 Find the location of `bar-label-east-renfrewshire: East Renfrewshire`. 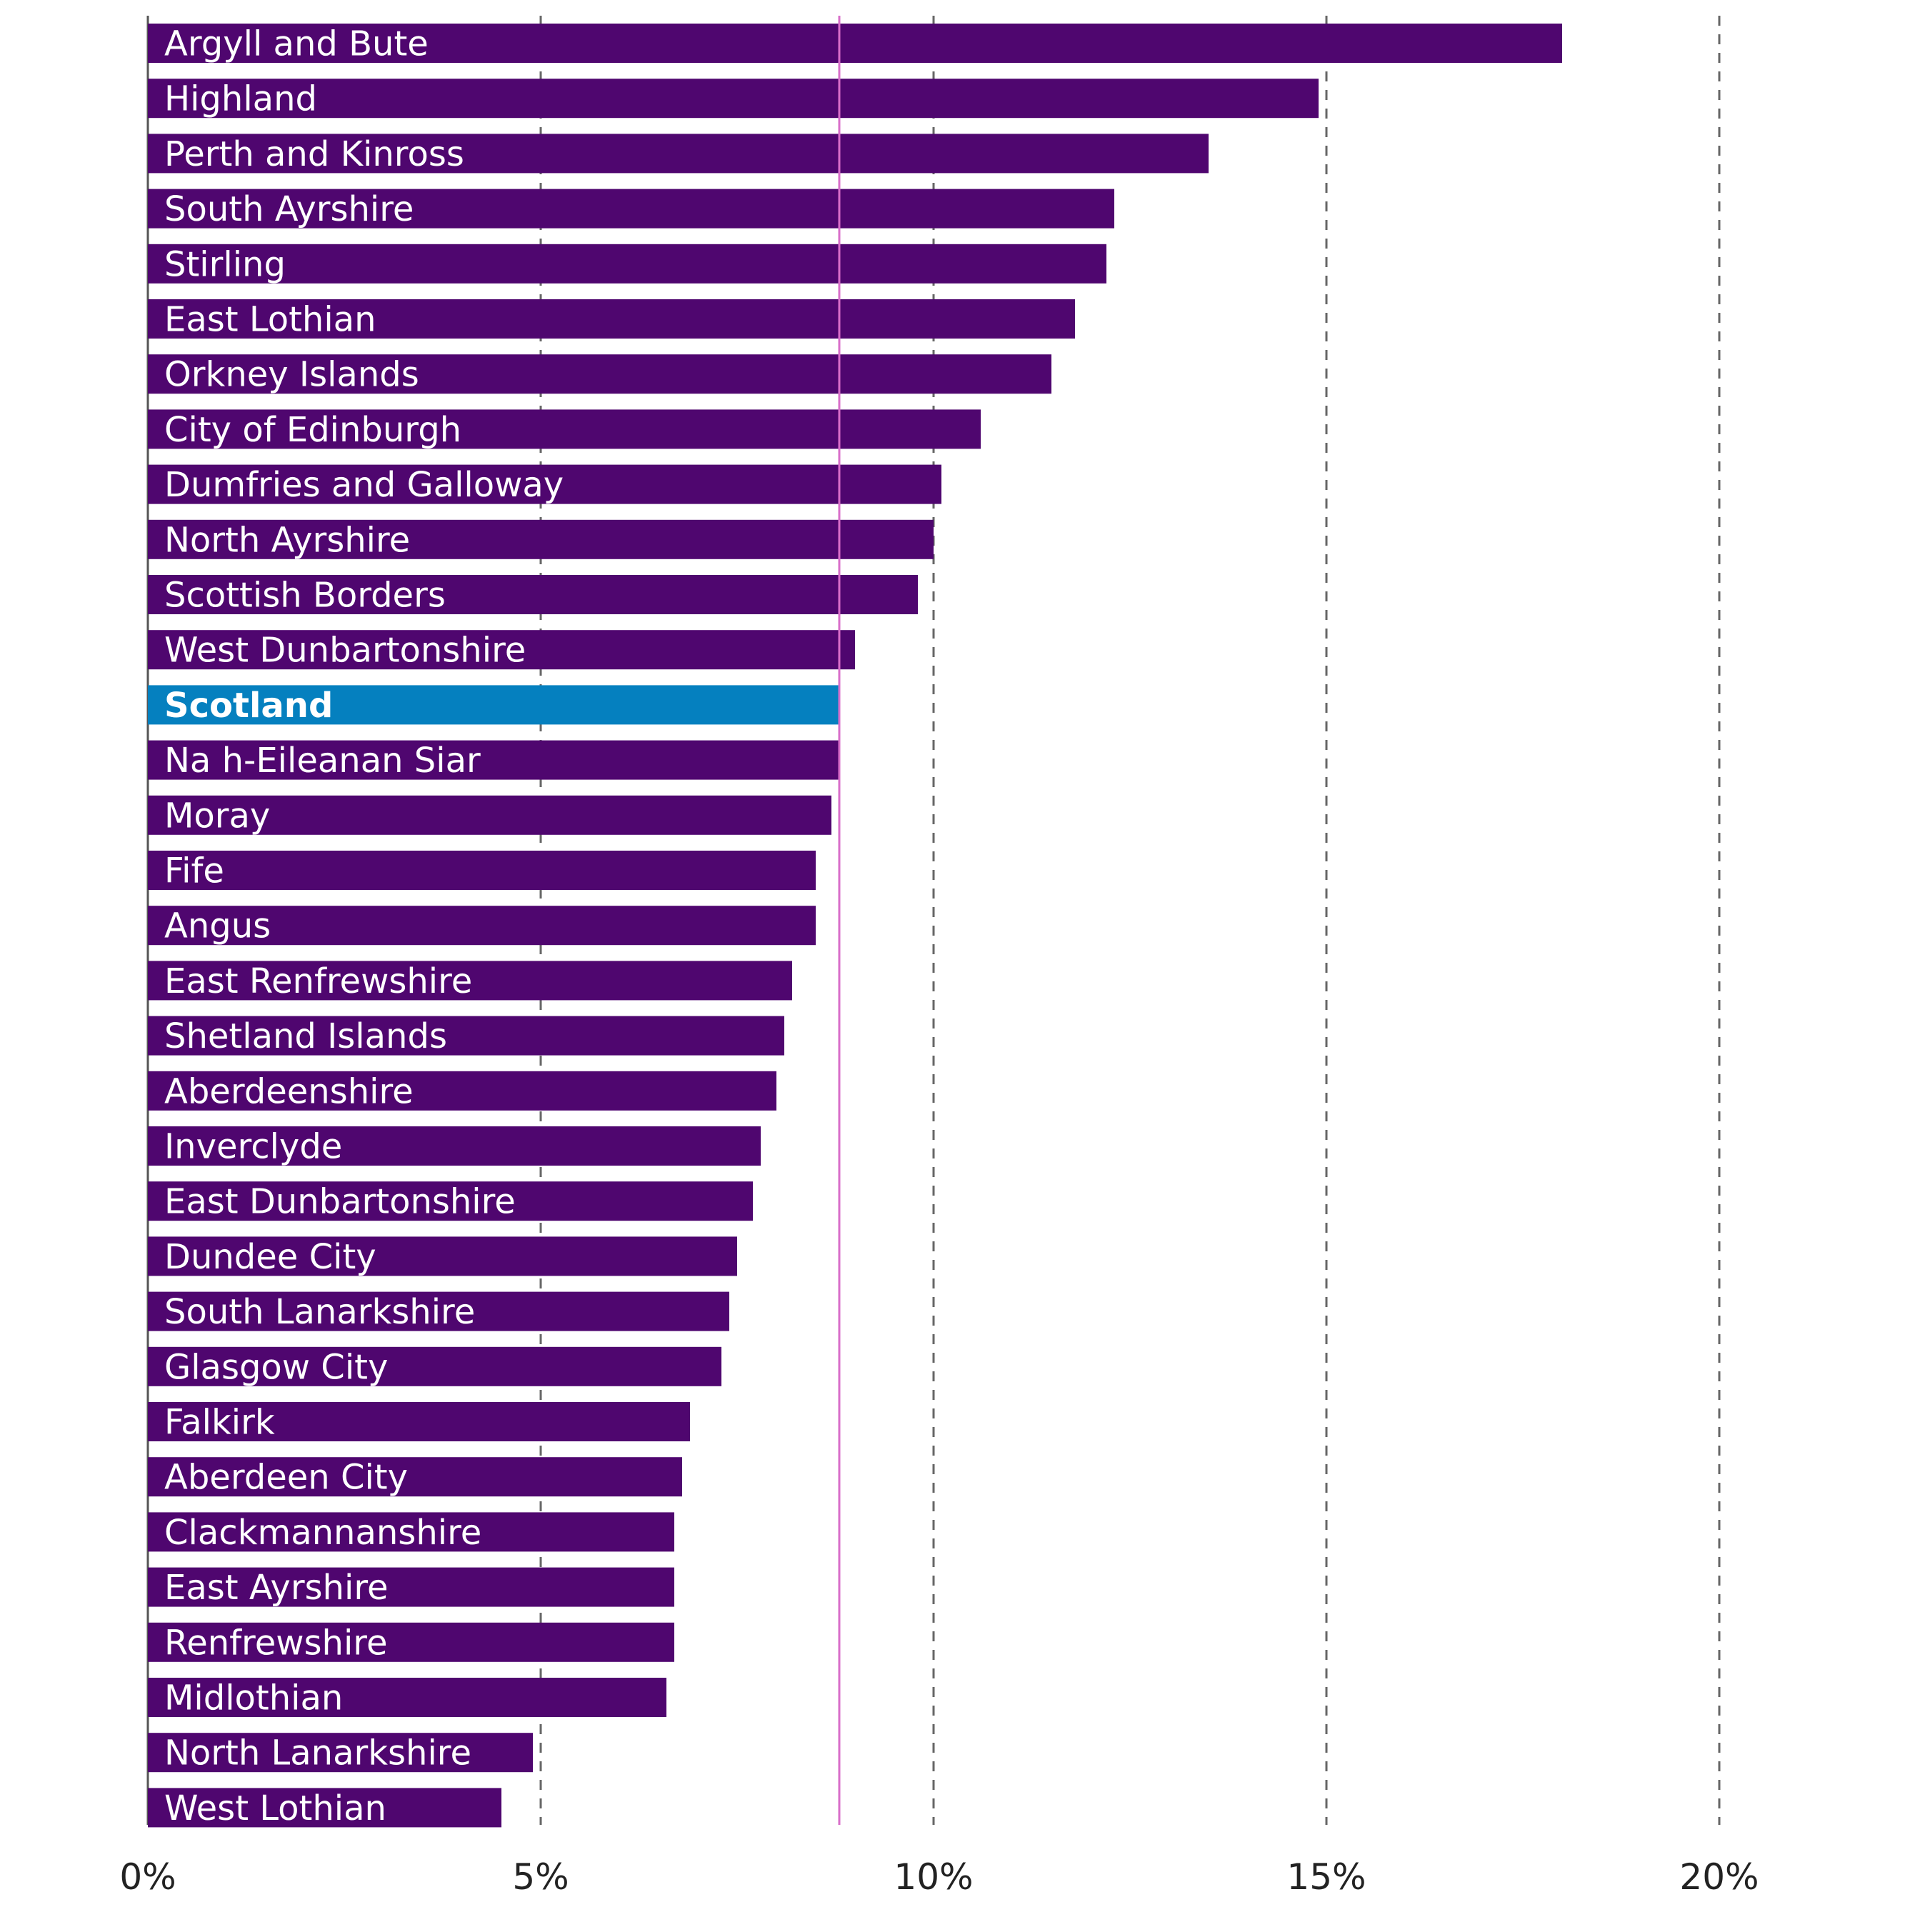

bar-label-east-renfrewshire: East Renfrewshire is located at coordinates (318, 981).